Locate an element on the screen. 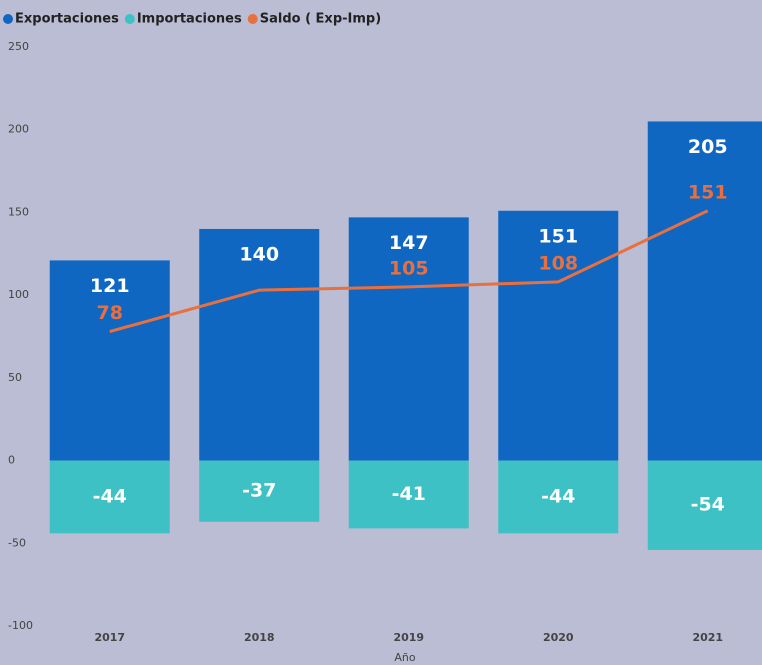 This screenshot has height=665, width=762. data-label: 121 is located at coordinates (110, 286).